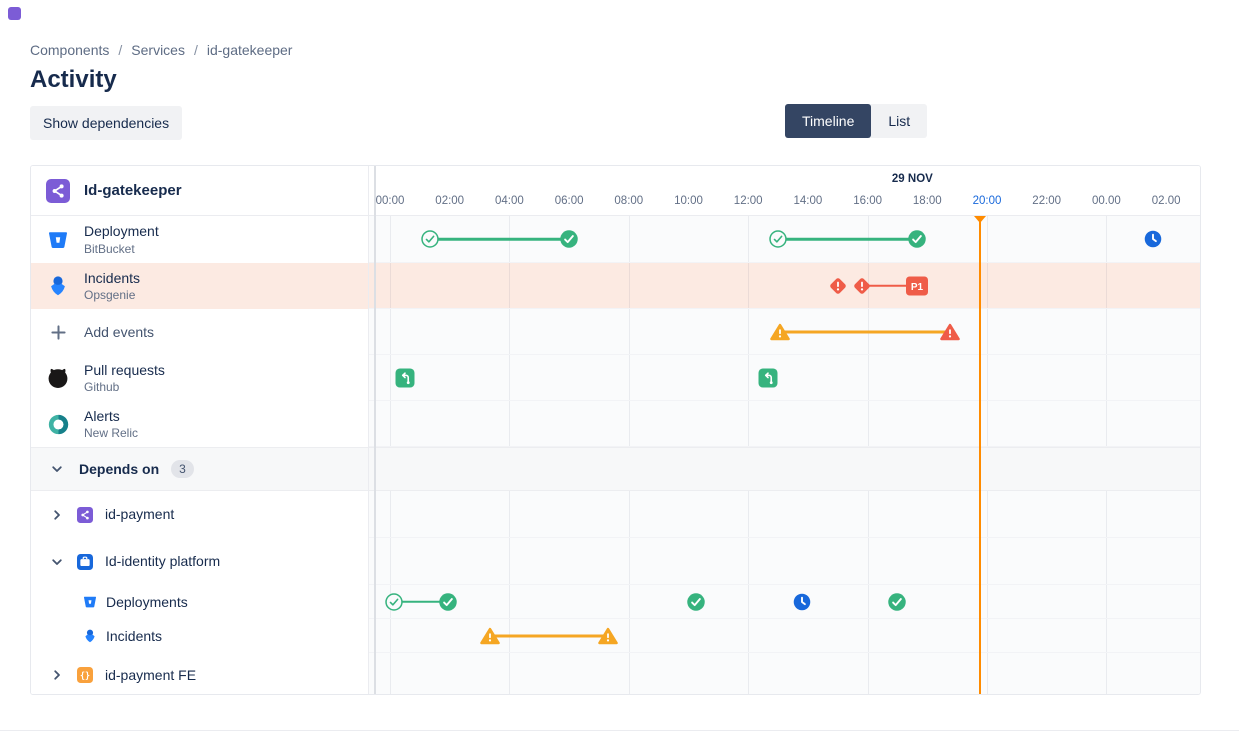 The height and width of the screenshot is (731, 1239). What do you see at coordinates (899, 121) in the screenshot?
I see `view-toggle-list: List` at bounding box center [899, 121].